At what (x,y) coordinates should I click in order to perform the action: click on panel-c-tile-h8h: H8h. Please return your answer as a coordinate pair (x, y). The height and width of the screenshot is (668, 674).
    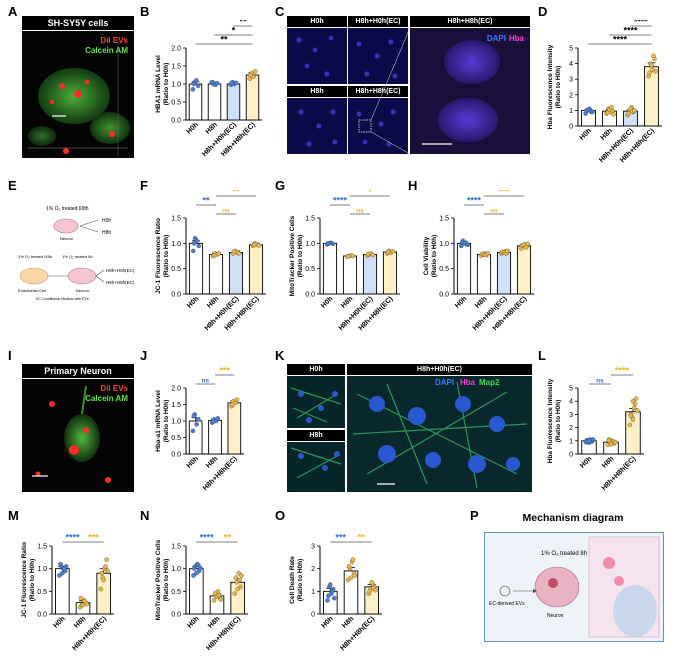
    Looking at the image, I should click on (317, 120).